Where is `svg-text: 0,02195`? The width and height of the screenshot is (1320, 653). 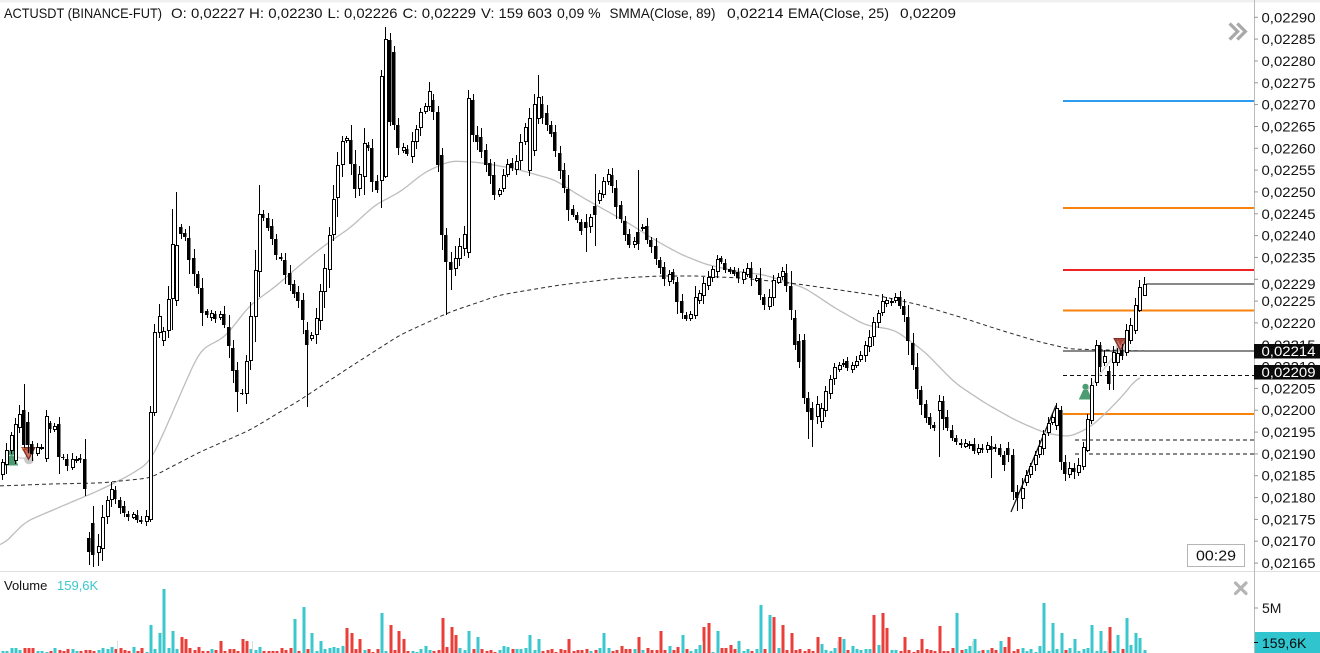 svg-text: 0,02195 is located at coordinates (1289, 432).